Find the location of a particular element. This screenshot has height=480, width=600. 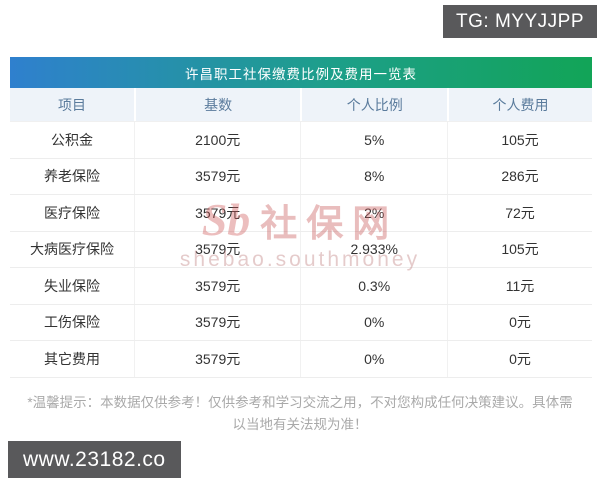

table-title: 许昌职工社保缴费比例及费用一览表 is located at coordinates (301, 72).